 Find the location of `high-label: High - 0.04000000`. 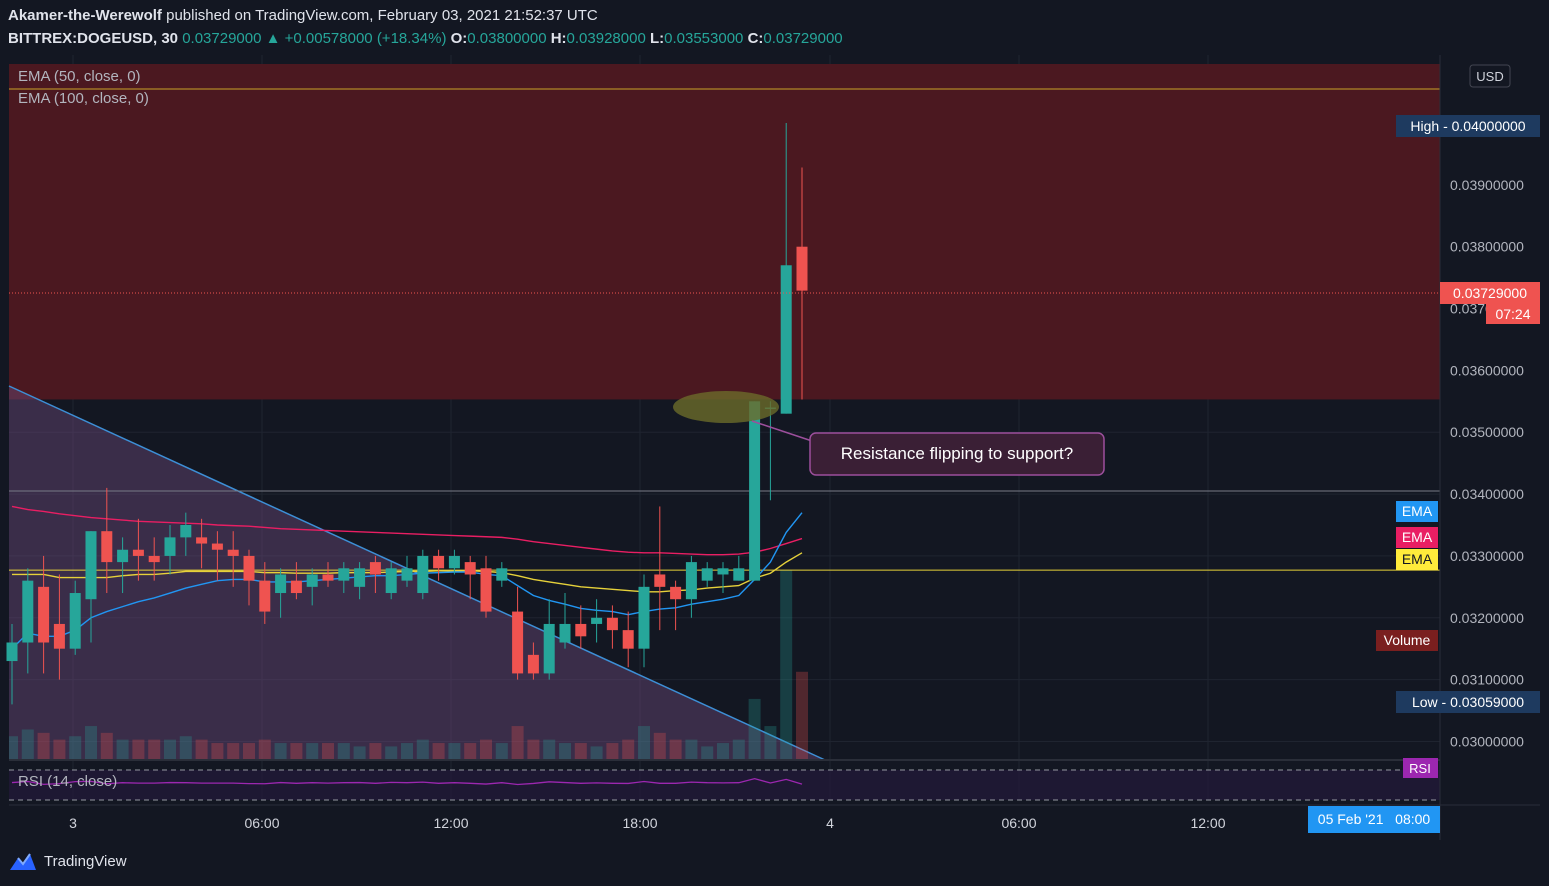

high-label: High - 0.04000000 is located at coordinates (1468, 126).